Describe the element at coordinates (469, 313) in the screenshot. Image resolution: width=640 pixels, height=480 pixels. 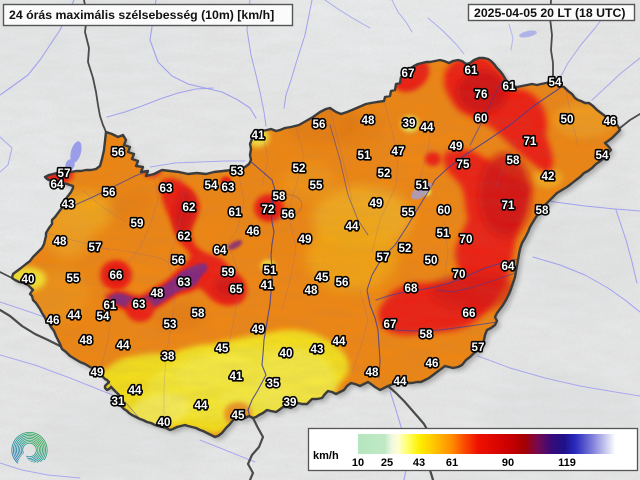
I see `svg-text: 66` at that location.